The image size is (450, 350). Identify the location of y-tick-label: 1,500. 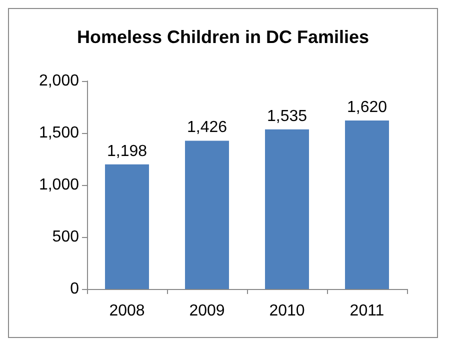
(59, 133).